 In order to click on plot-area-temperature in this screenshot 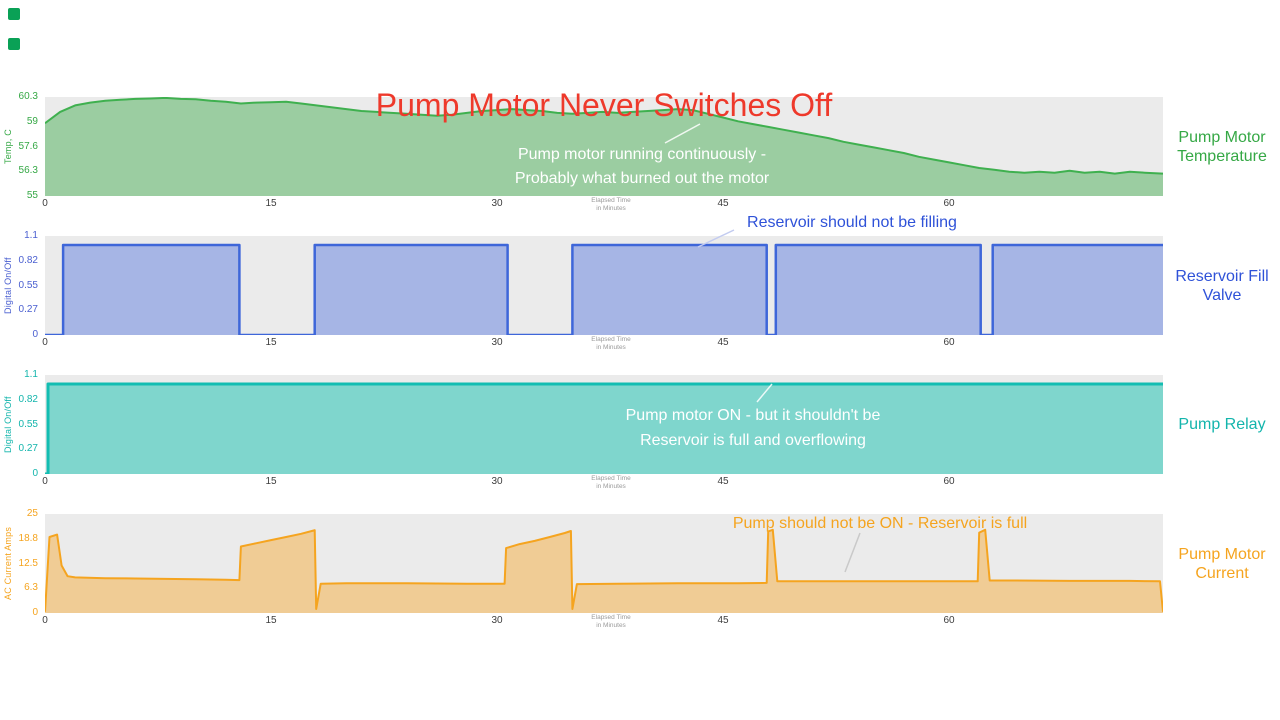, I will do `click(604, 146)`.